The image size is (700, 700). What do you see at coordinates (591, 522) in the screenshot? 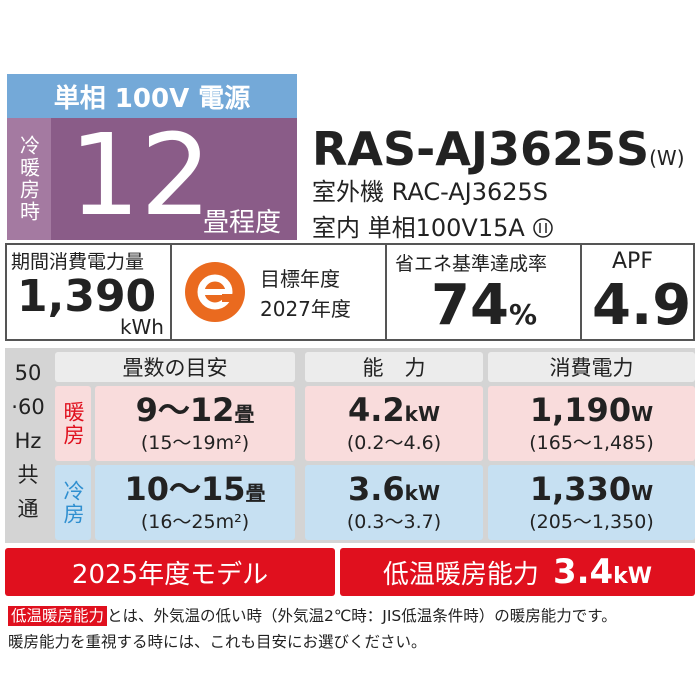
I see `value-range: (205～1,350)` at bounding box center [591, 522].